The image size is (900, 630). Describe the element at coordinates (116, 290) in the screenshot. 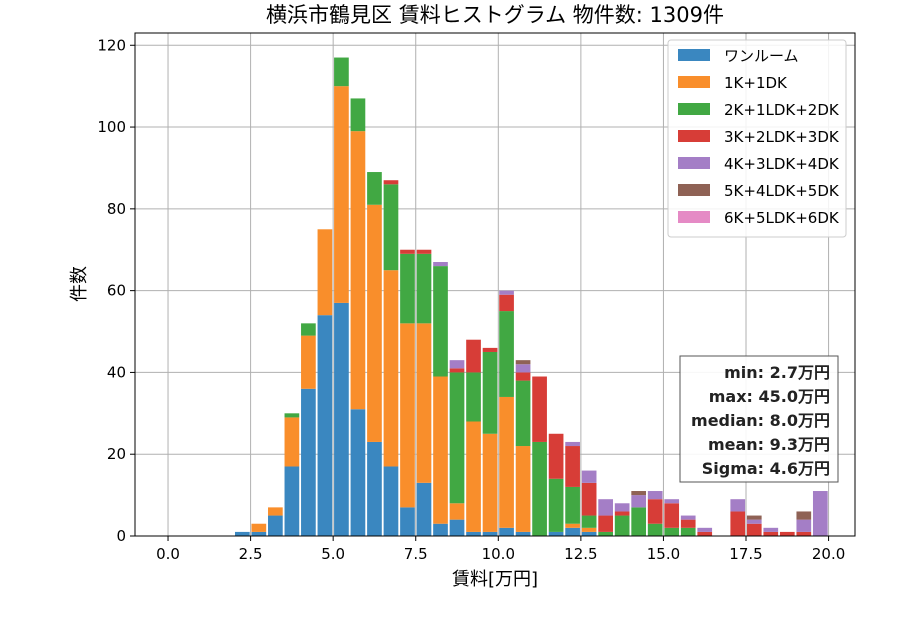

I see `y-axis-ticks: 0 20 40 60 80 100 120` at that location.